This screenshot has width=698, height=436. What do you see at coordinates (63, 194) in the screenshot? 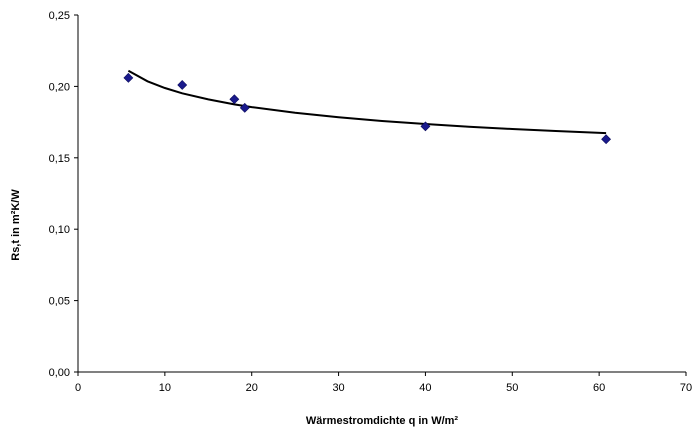
I see `y-axis-ticks: 0,00 0,05 0,10 0,15 0,20 0,25` at bounding box center [63, 194].